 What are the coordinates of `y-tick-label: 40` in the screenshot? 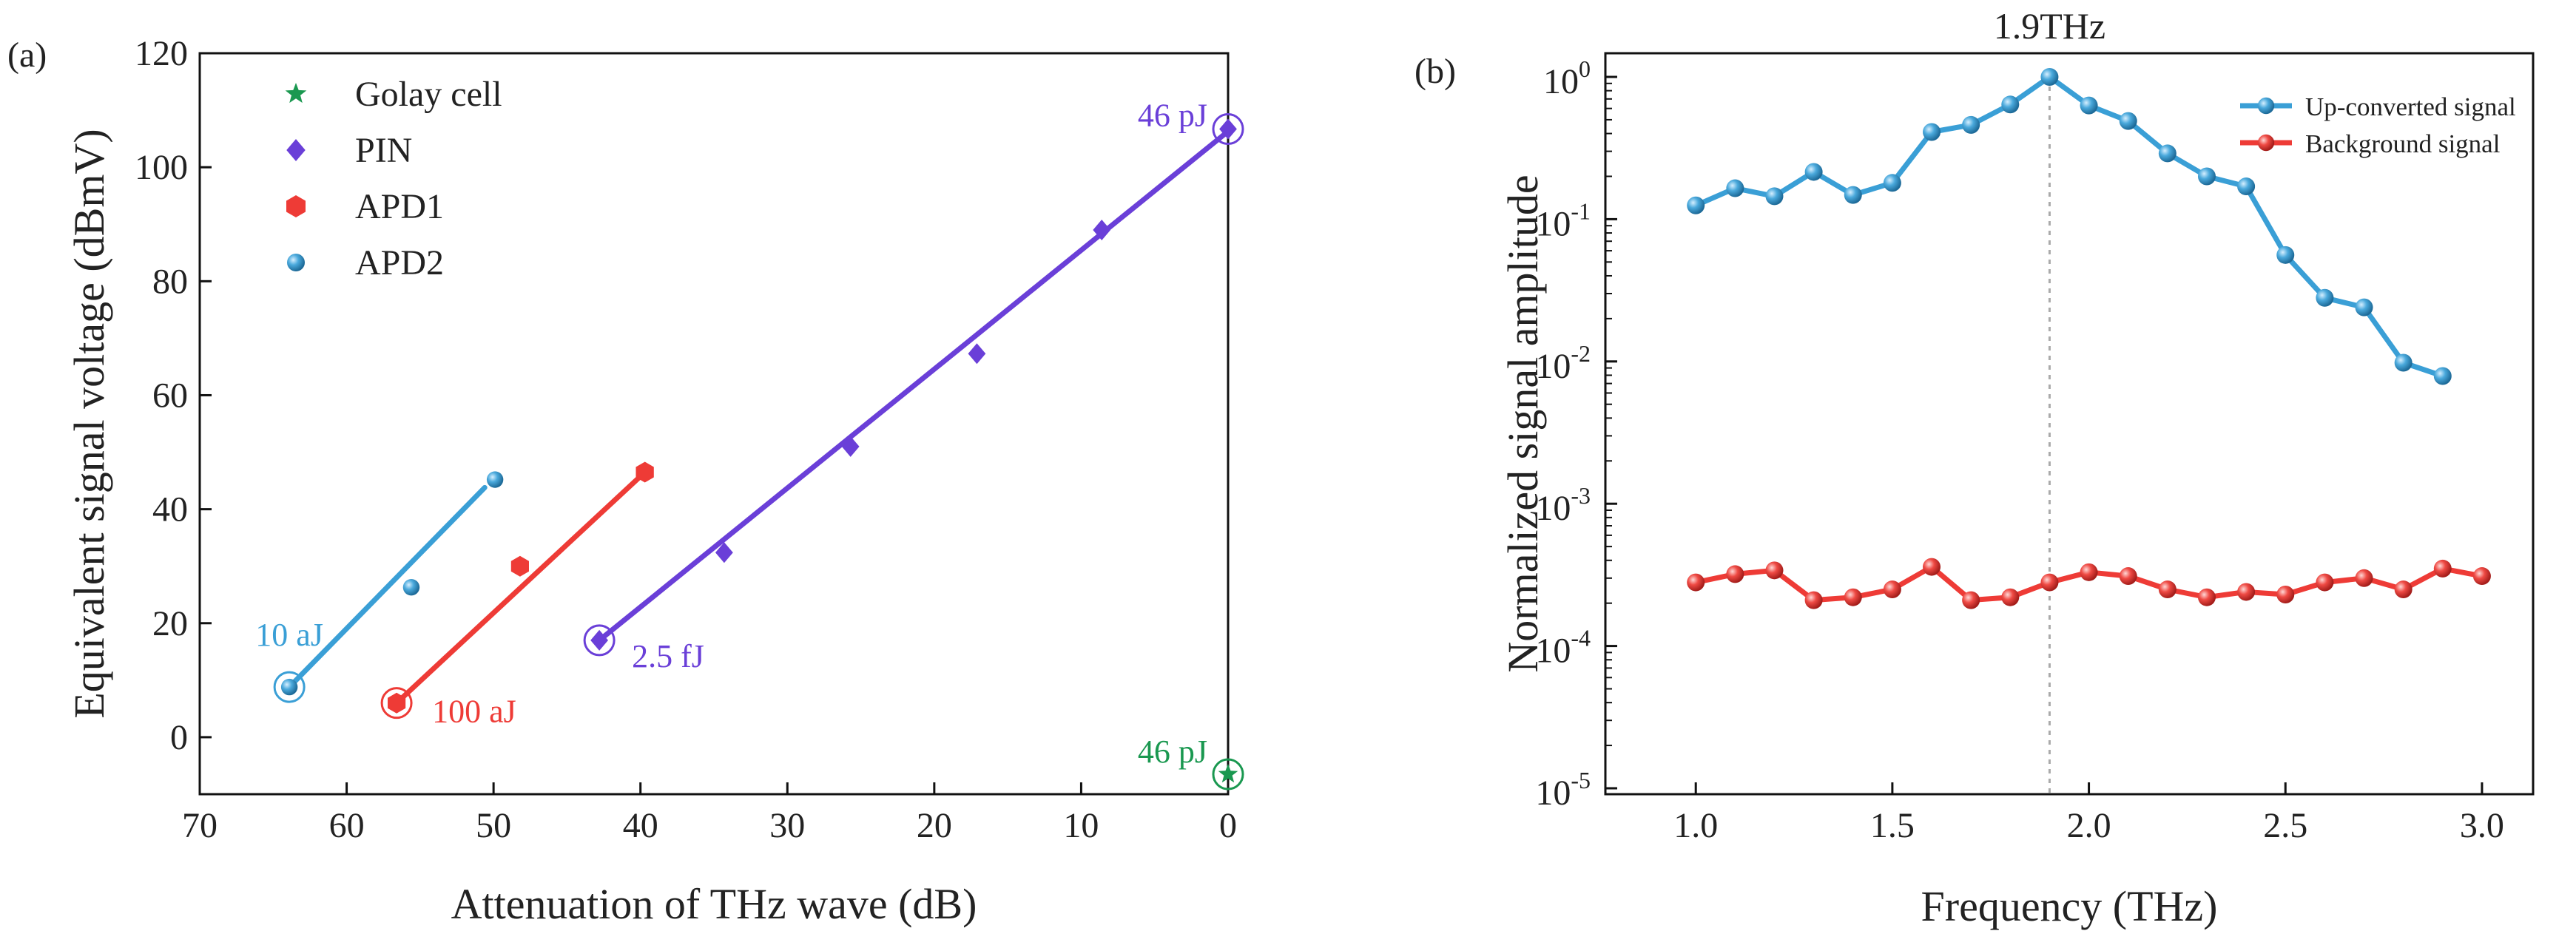 It's located at (170, 510).